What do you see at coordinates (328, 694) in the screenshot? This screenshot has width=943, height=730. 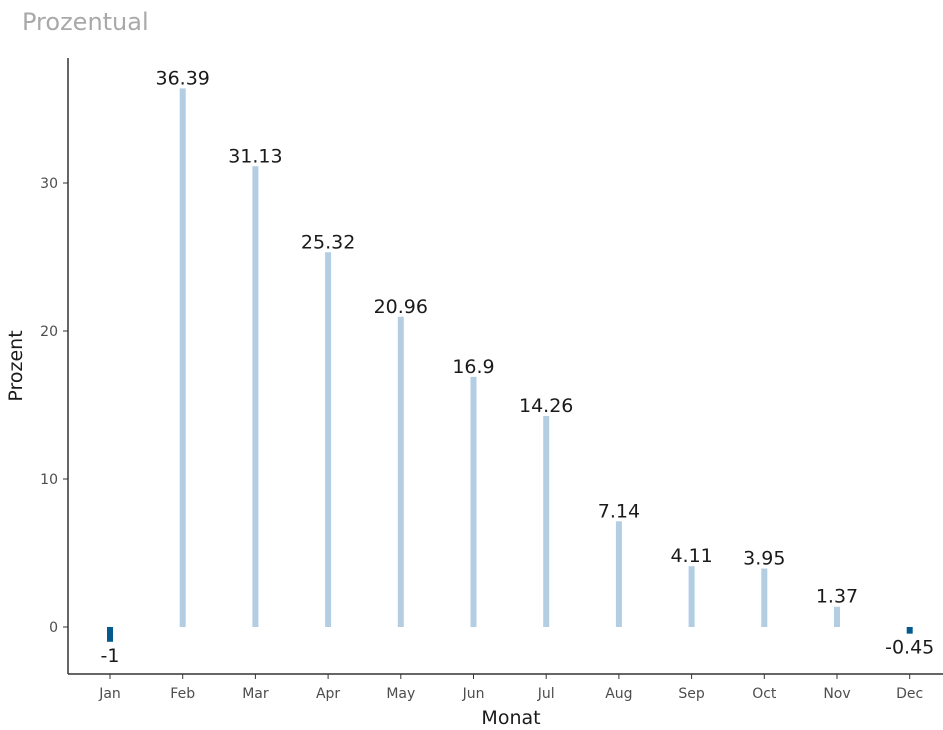 I see `x-tick-label: Apr` at bounding box center [328, 694].